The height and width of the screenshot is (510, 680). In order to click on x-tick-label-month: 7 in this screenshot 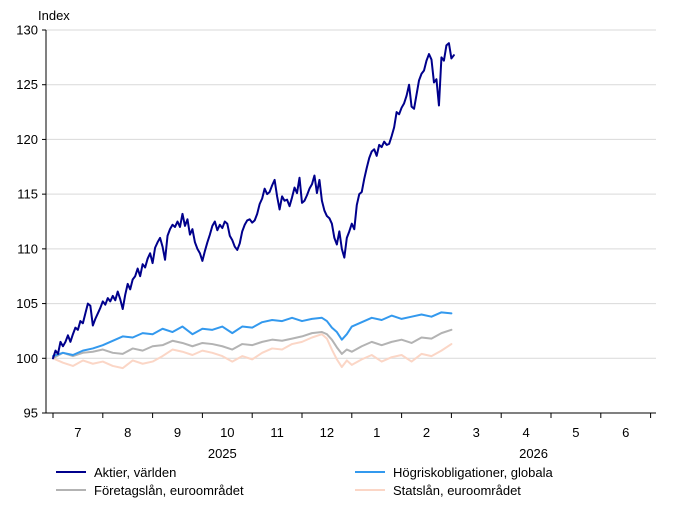, I will do `click(77, 432)`.